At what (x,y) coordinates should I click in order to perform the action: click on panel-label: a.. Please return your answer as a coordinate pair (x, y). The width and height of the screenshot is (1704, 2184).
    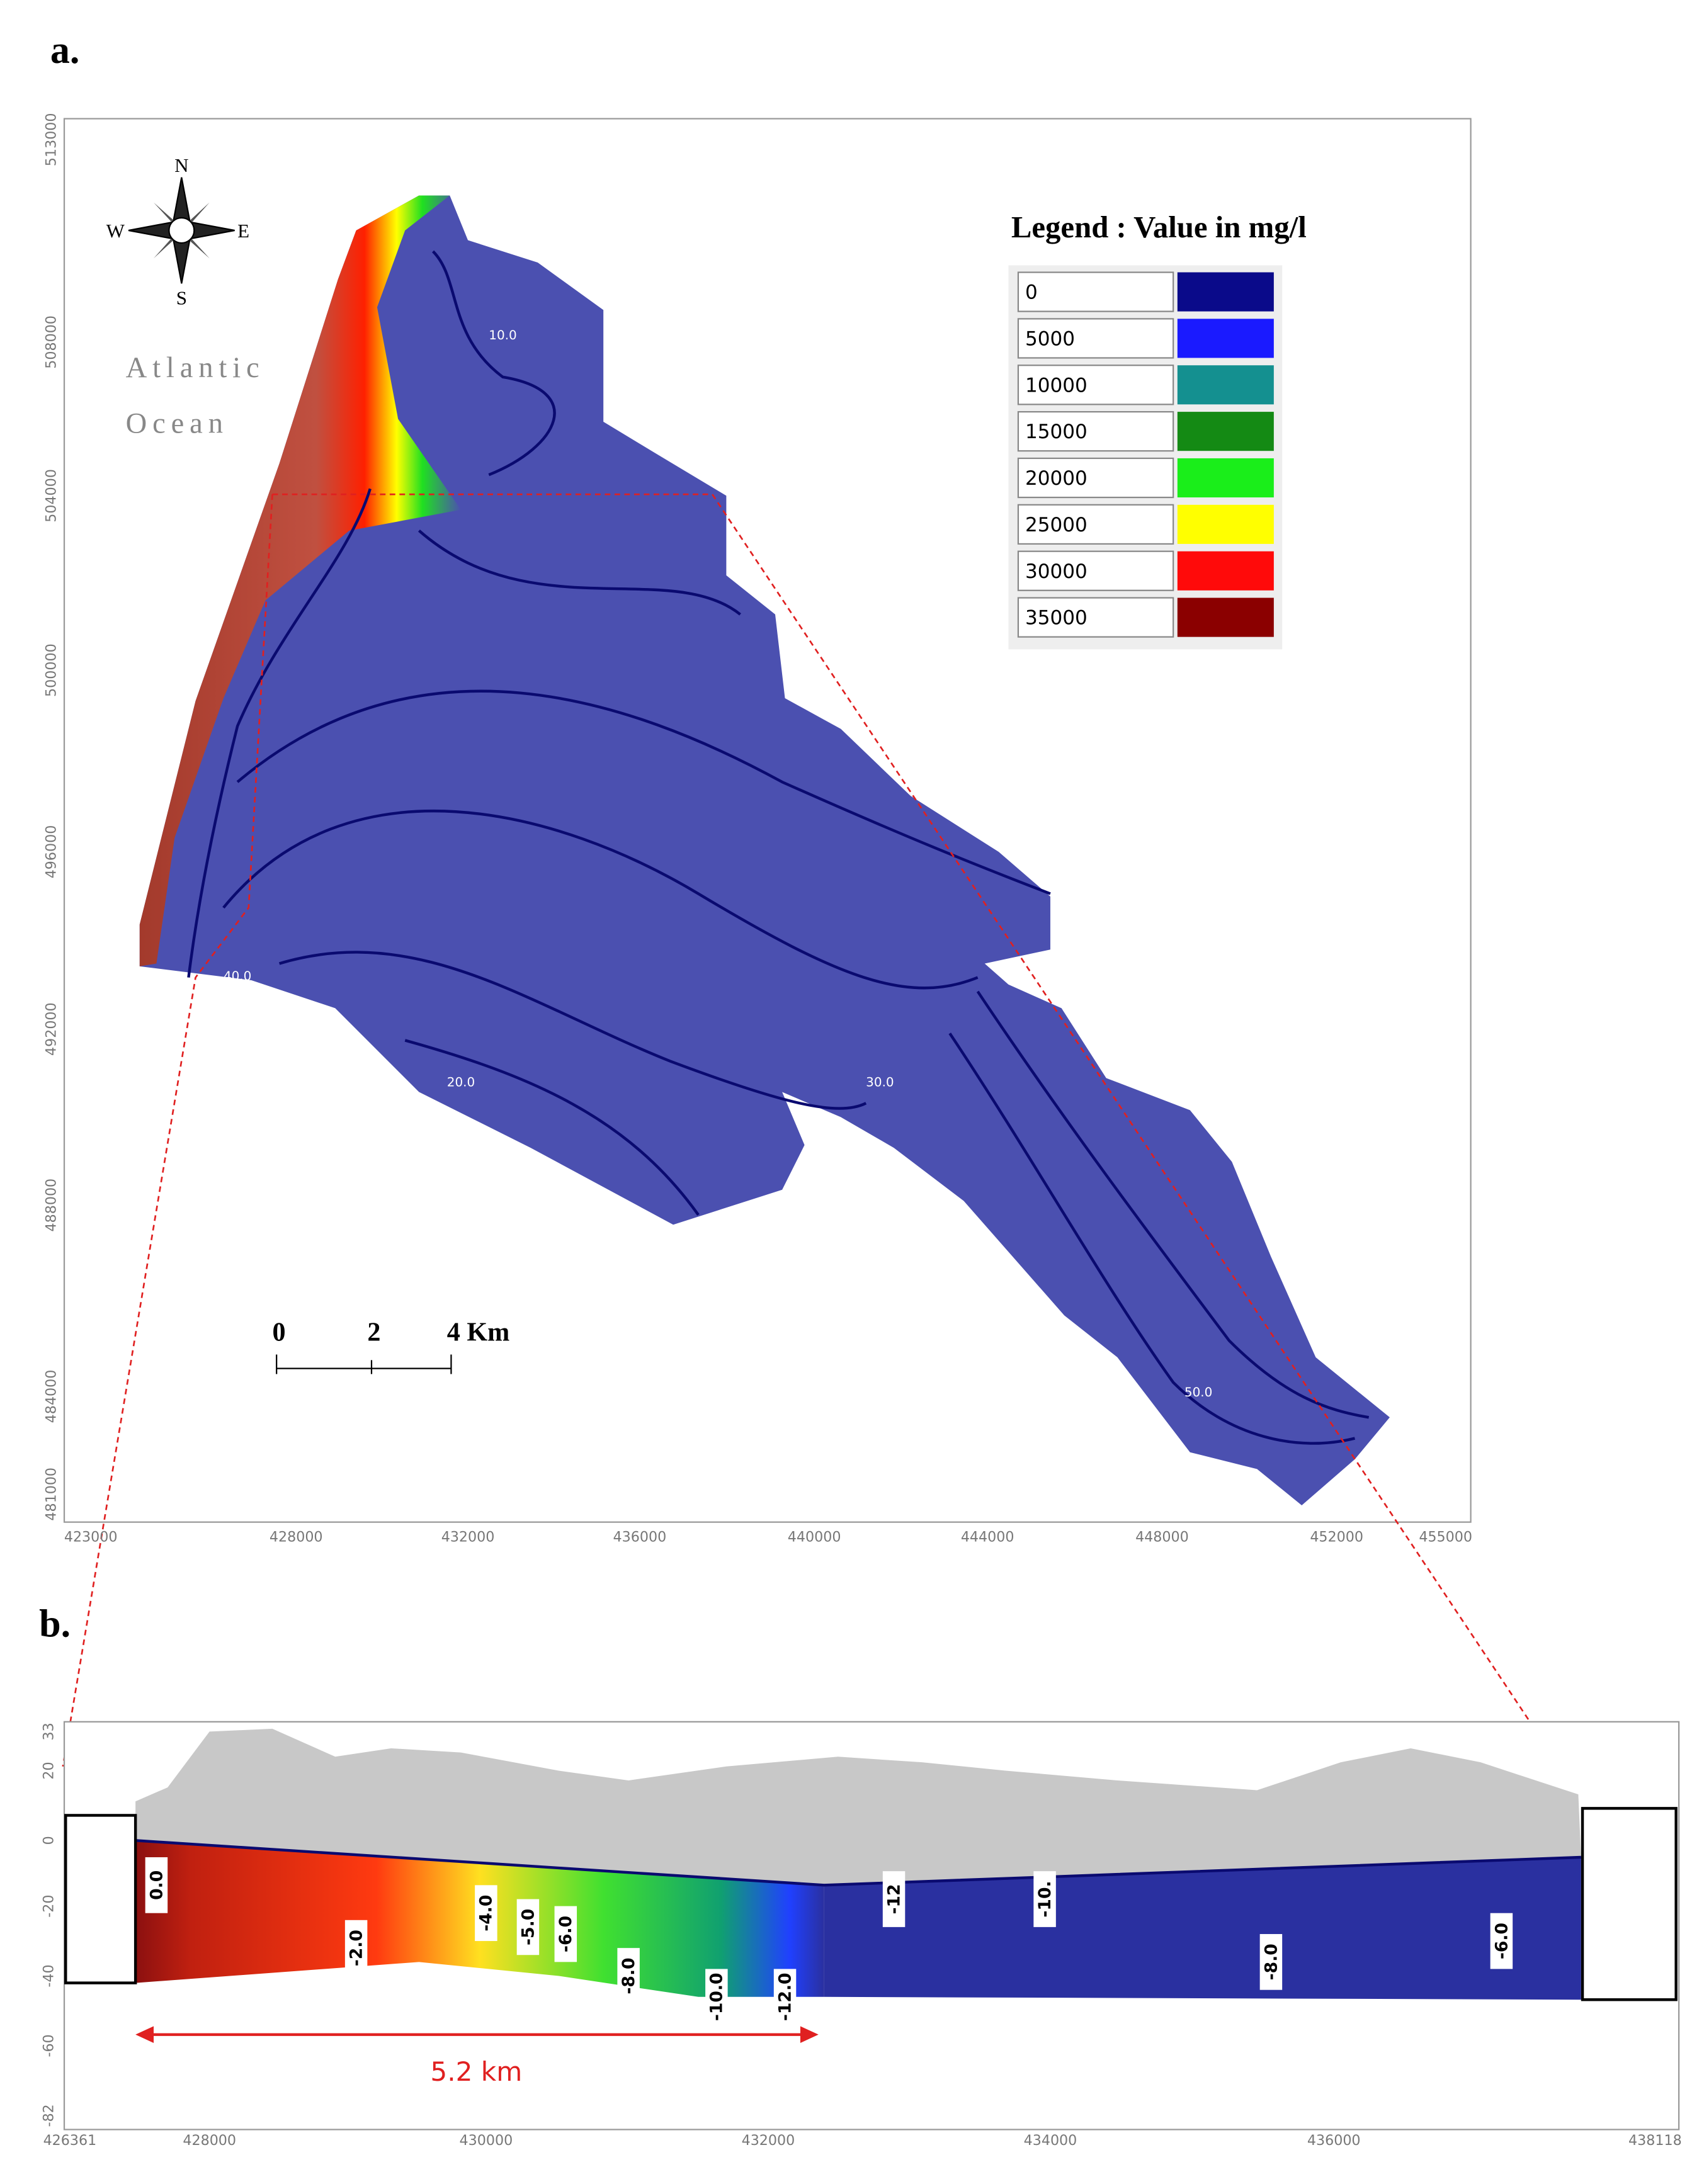
    Looking at the image, I should click on (65, 50).